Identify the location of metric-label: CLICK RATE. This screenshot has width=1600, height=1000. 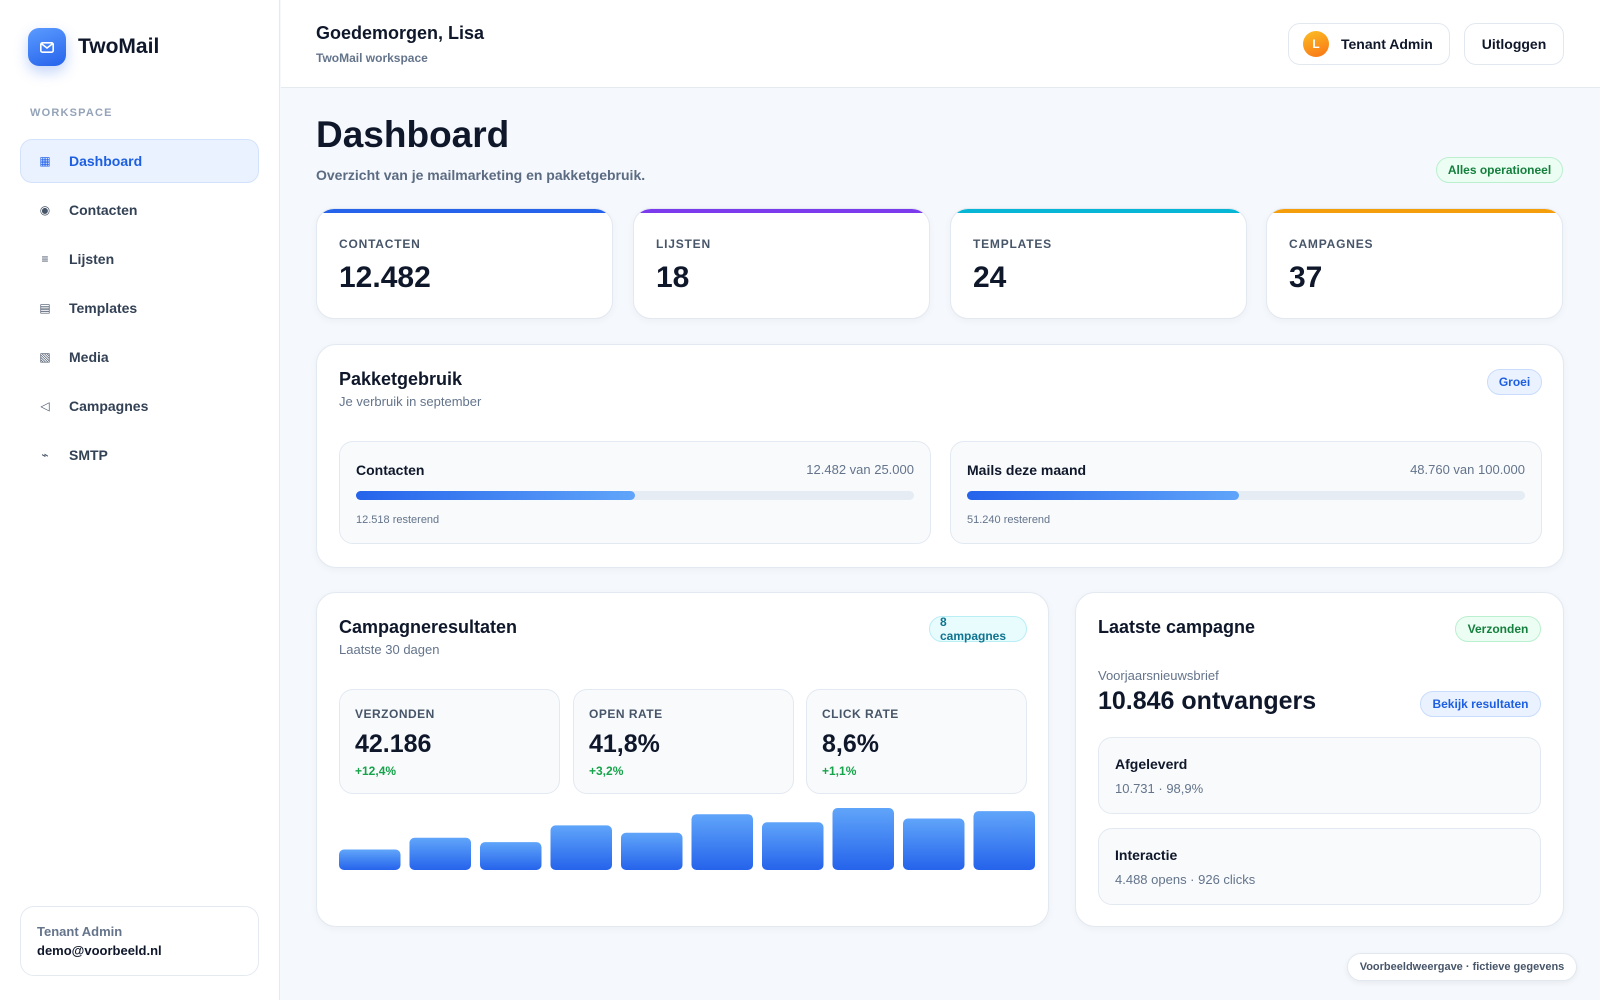
(860, 714).